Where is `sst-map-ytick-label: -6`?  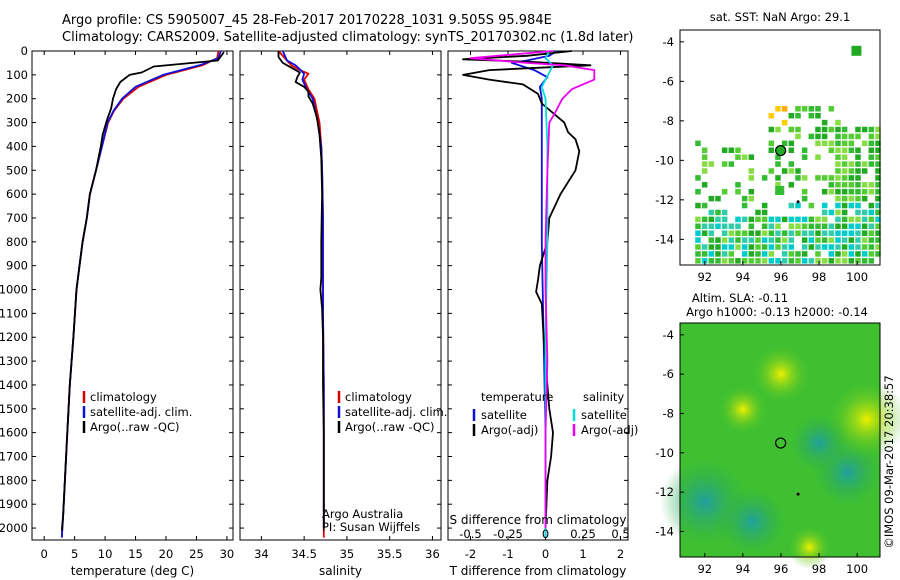
sst-map-ytick-label: -6 is located at coordinates (668, 81).